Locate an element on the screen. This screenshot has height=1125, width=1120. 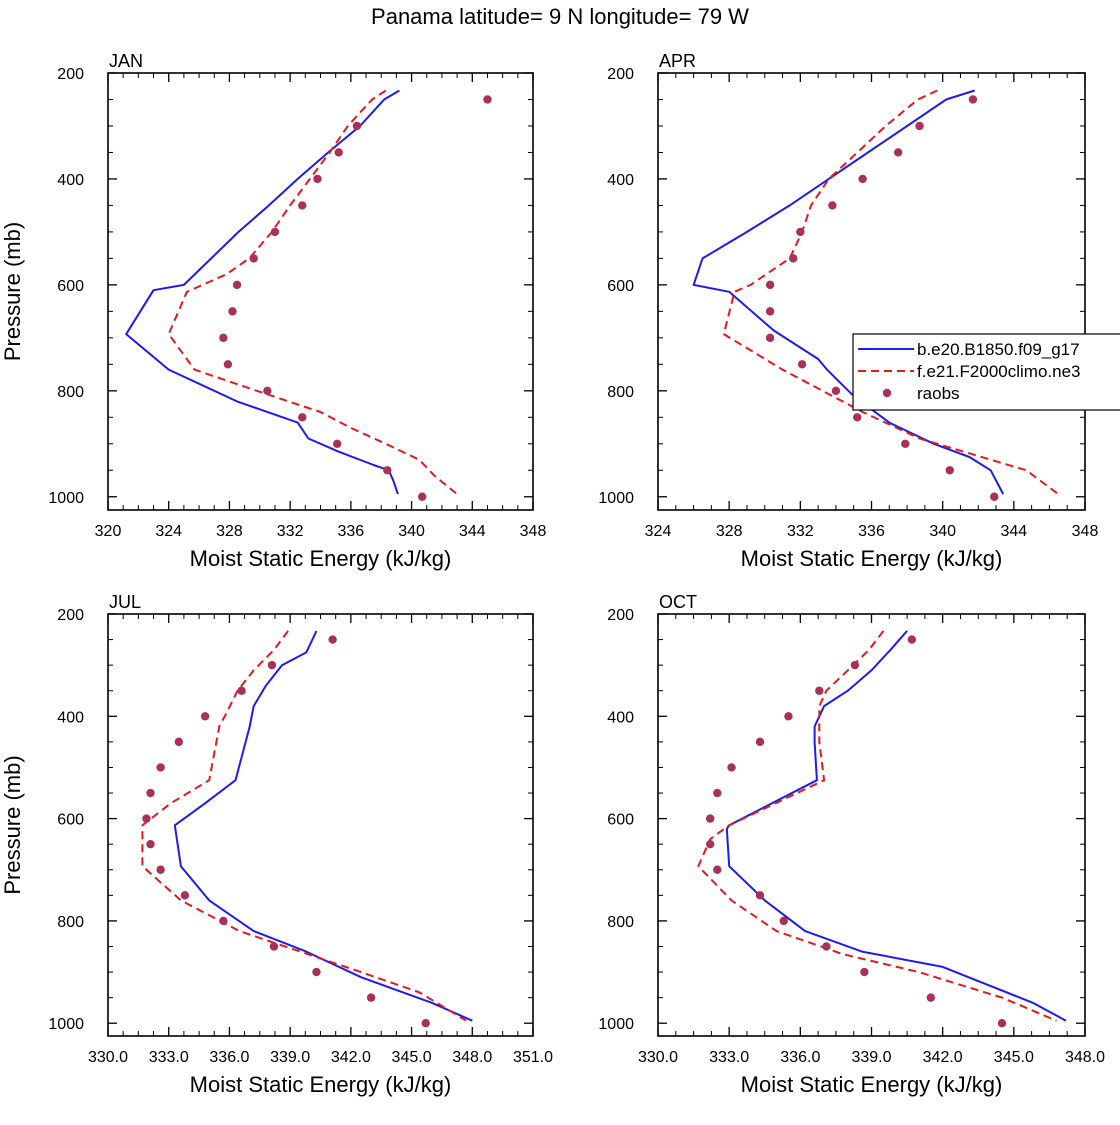
legend-marker-raobs is located at coordinates (887, 393).